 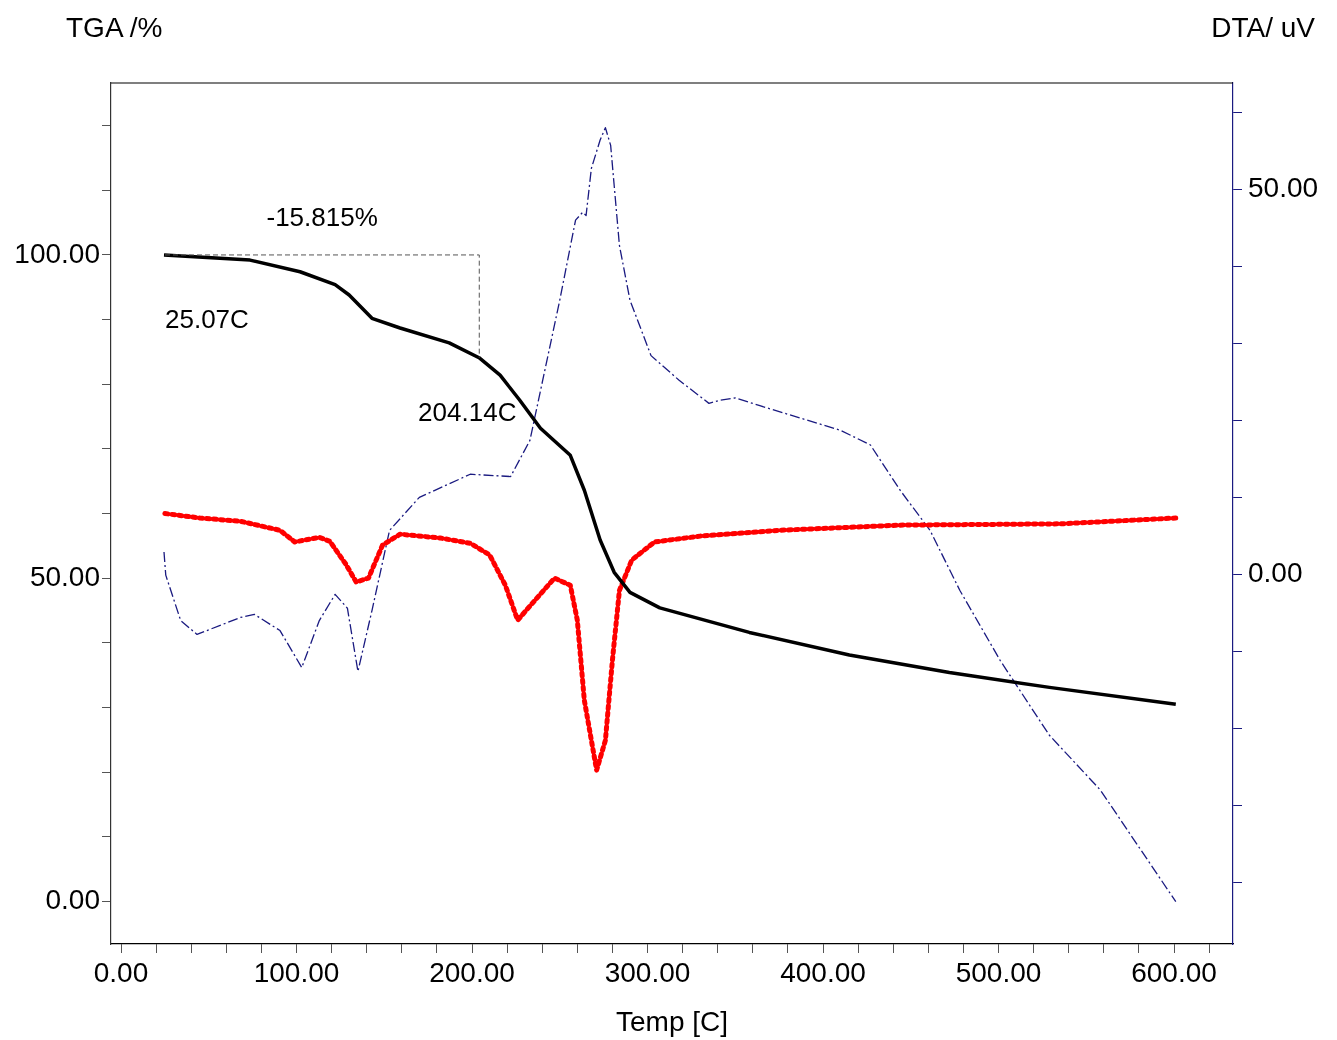 I want to click on y2-tick-label: 0.00, so click(x=1275, y=573).